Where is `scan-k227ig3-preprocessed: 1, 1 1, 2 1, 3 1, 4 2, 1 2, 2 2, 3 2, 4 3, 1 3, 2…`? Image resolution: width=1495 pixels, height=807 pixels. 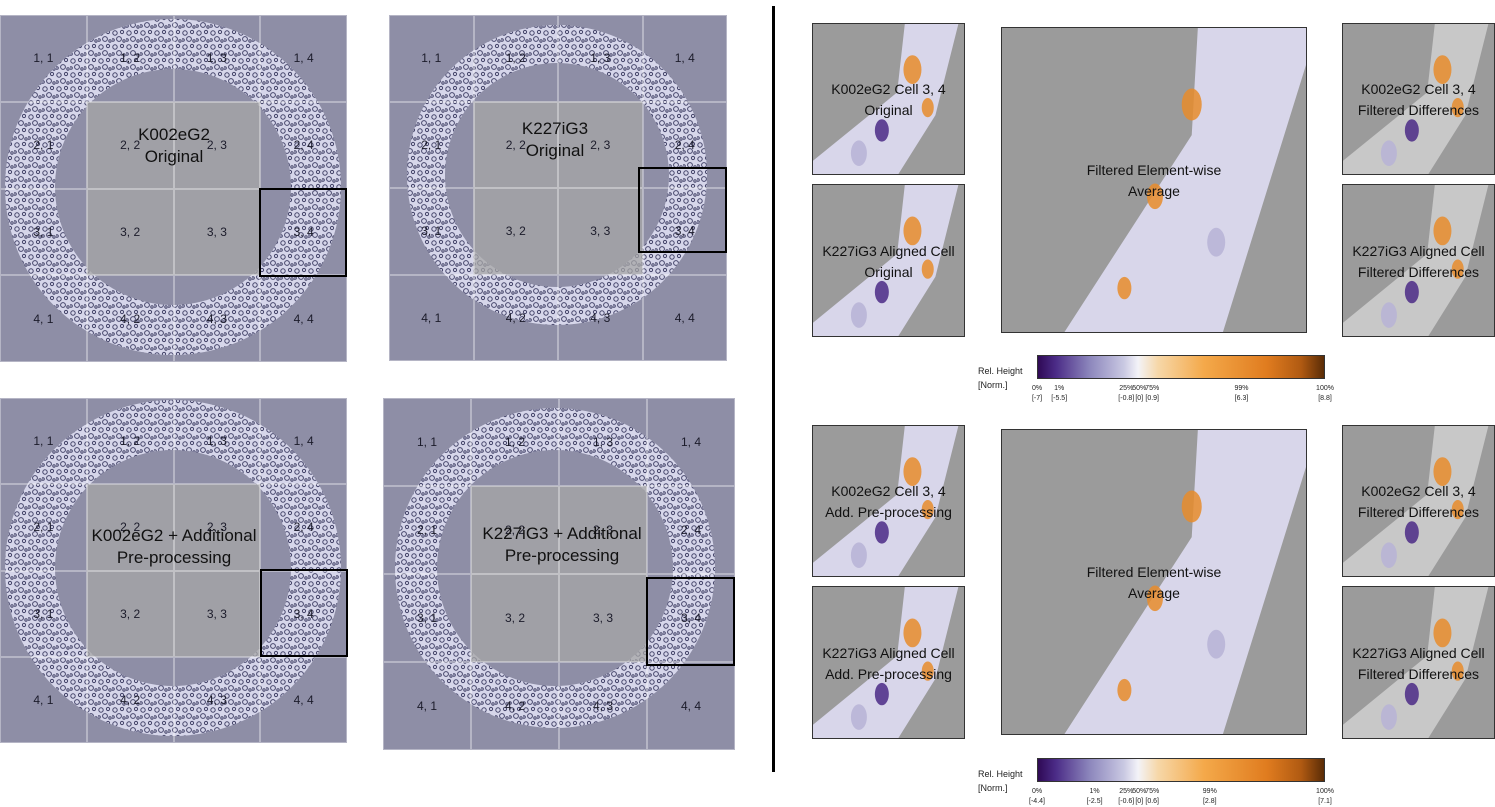 scan-k227ig3-preprocessed: 1, 1 1, 2 1, 3 1, 4 2, 1 2, 2 2, 3 2, 4 3, 1 3, 2… is located at coordinates (559, 574).